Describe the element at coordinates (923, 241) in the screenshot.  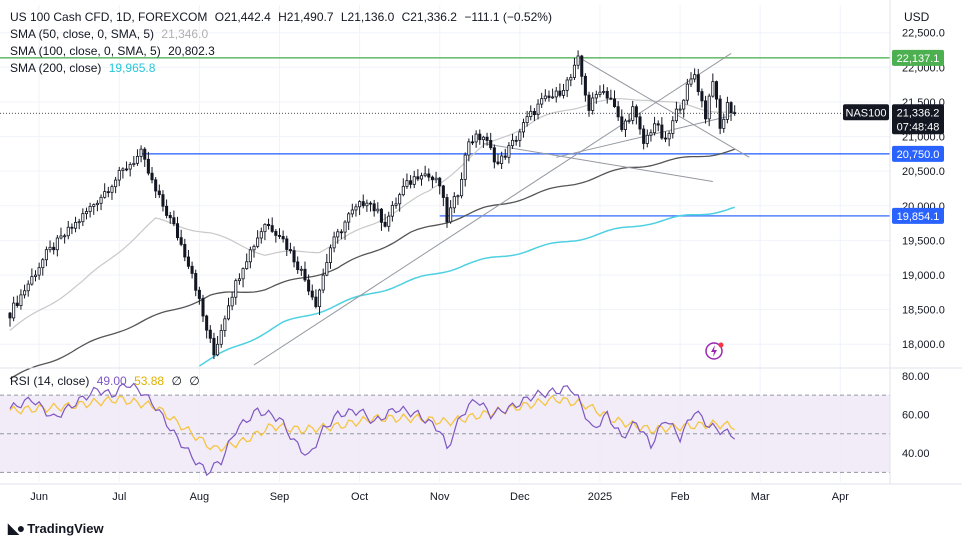
I see `y-tick-label: 19,500.0` at that location.